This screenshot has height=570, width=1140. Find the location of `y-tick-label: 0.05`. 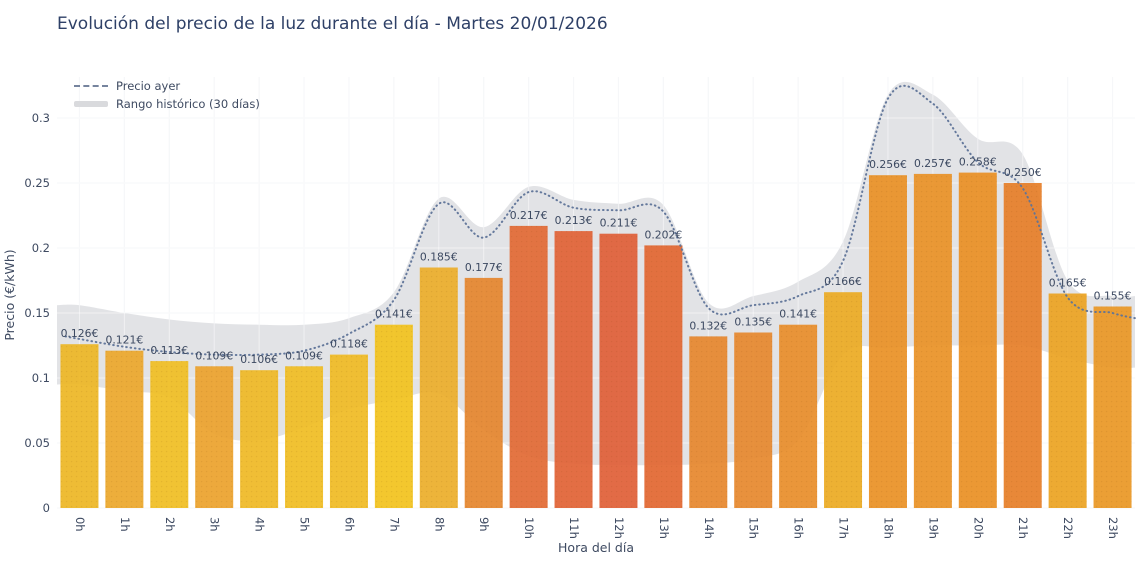

y-tick-label: 0.05 is located at coordinates (37, 443).